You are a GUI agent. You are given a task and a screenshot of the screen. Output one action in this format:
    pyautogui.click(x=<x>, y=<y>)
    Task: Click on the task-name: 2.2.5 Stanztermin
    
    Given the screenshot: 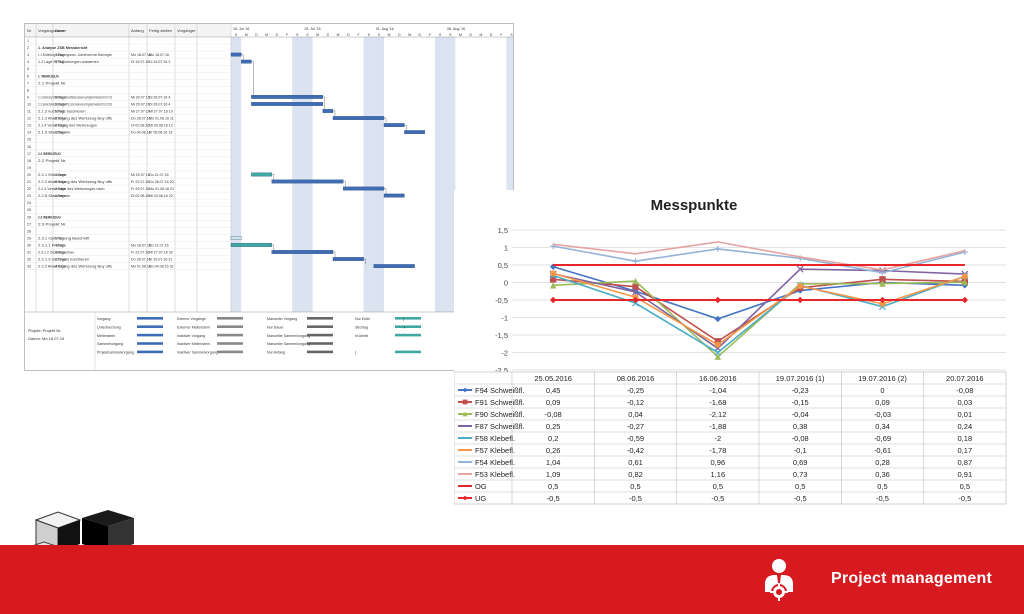 What is the action you would take?
    pyautogui.click(x=54, y=196)
    